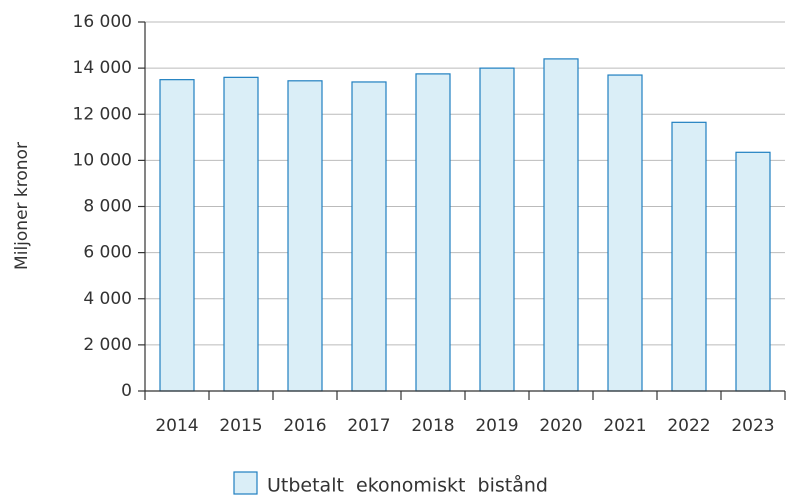 The image size is (787, 496). What do you see at coordinates (752, 426) in the screenshot?
I see `x-tick-label: 2023` at bounding box center [752, 426].